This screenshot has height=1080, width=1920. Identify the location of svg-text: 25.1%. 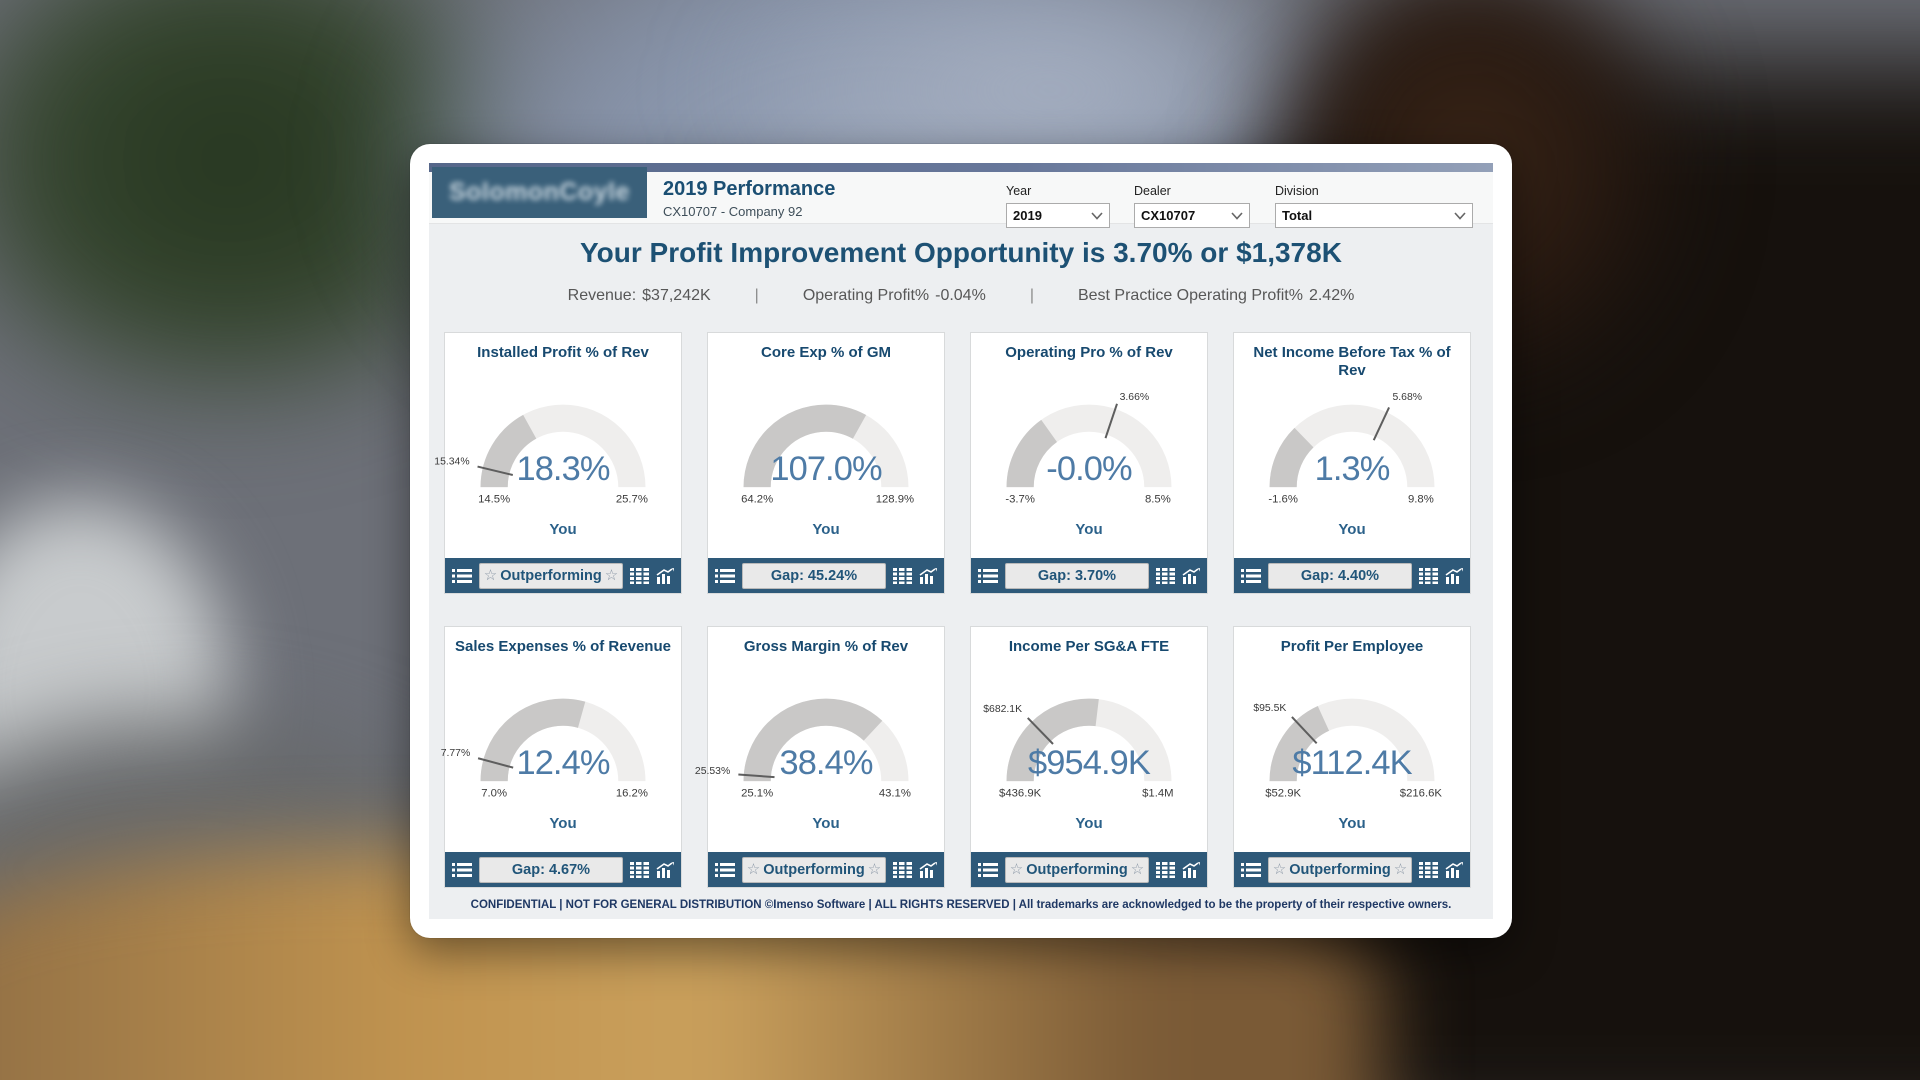
(757, 793).